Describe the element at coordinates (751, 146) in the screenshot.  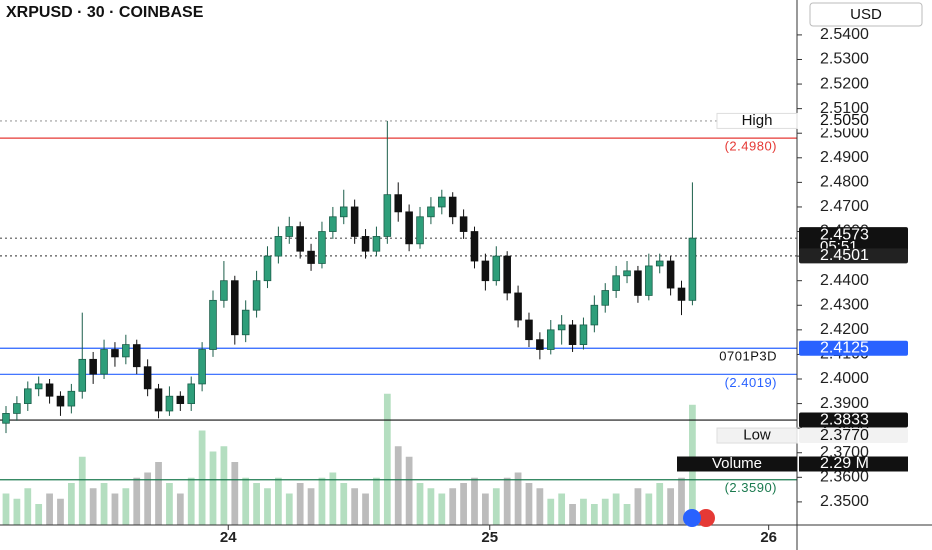
I see `level-label: (2.4980)` at that location.